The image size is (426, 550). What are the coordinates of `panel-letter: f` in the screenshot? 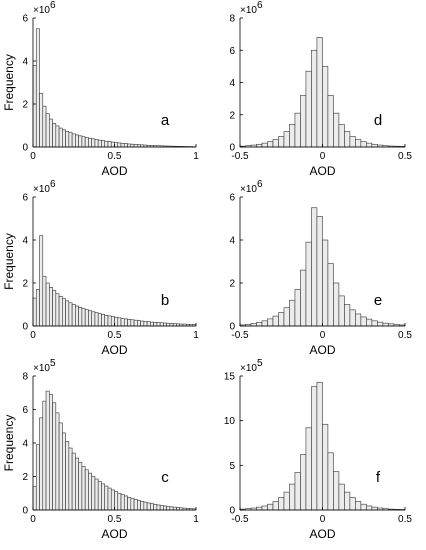 It's located at (378, 477).